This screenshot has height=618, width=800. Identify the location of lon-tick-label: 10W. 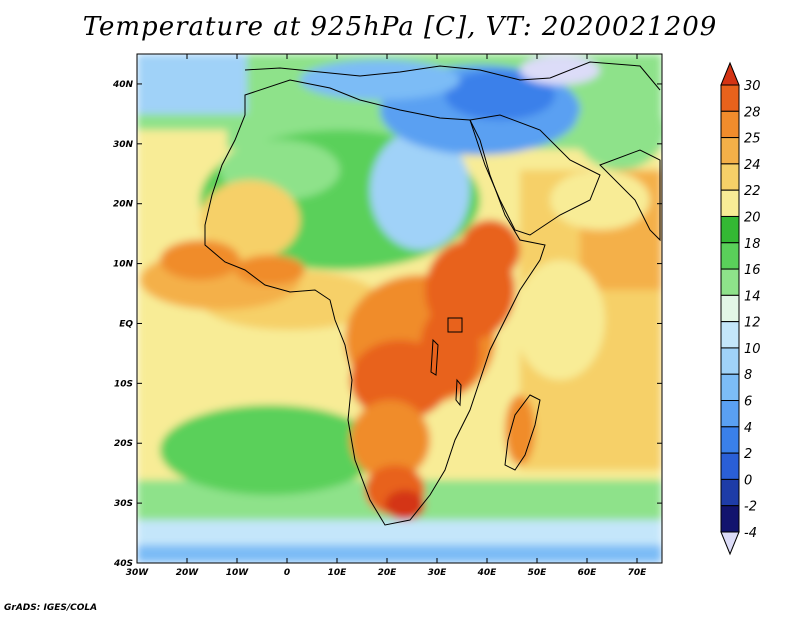
(238, 573).